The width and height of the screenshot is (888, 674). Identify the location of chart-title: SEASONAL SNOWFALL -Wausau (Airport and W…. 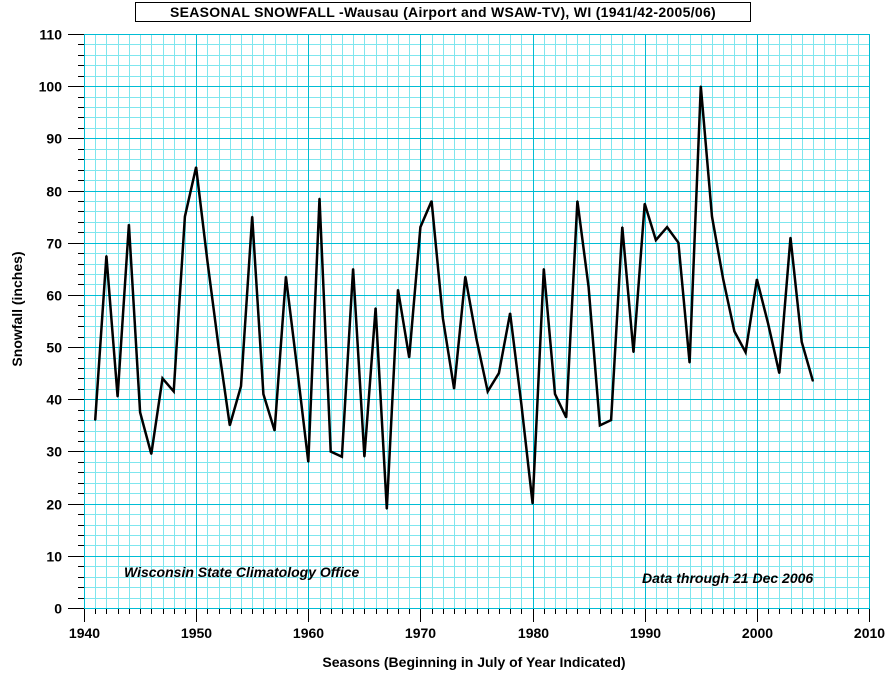
(443, 12).